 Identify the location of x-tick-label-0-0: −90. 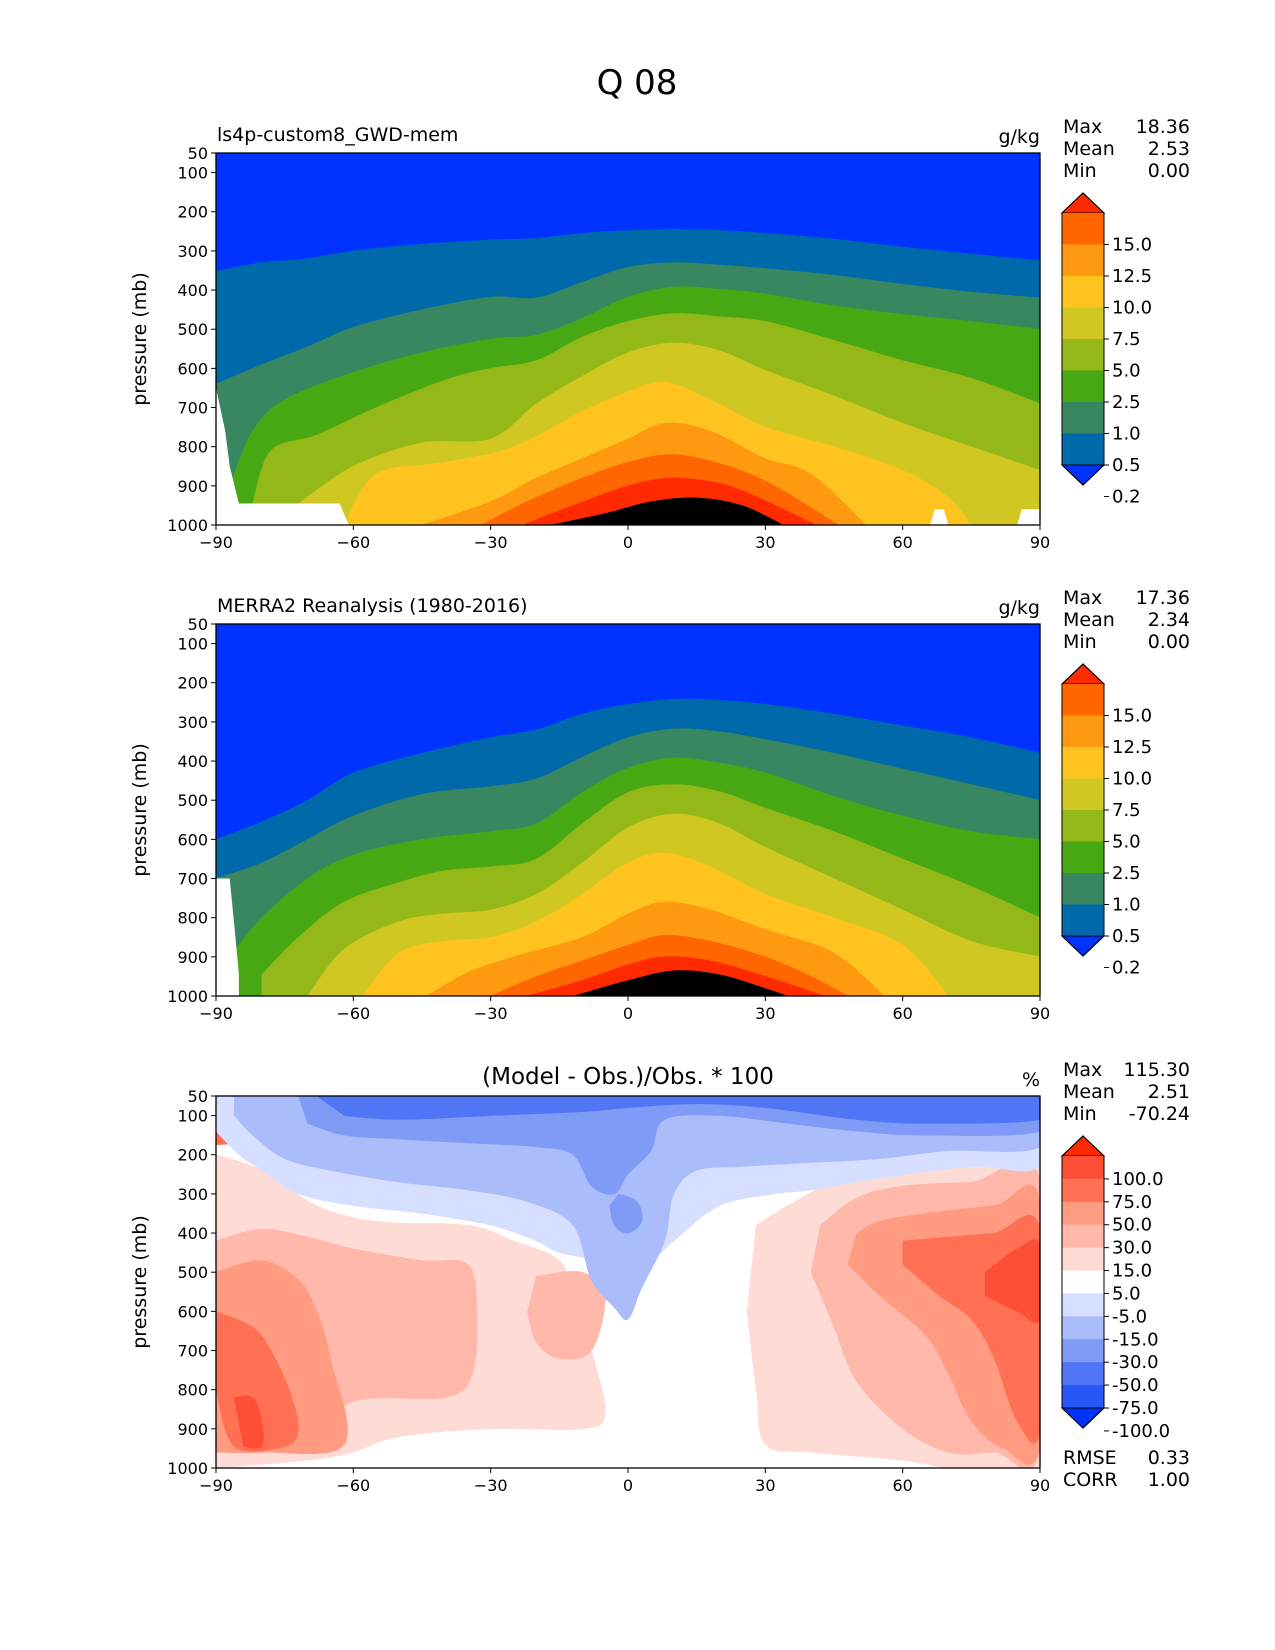
(216, 542).